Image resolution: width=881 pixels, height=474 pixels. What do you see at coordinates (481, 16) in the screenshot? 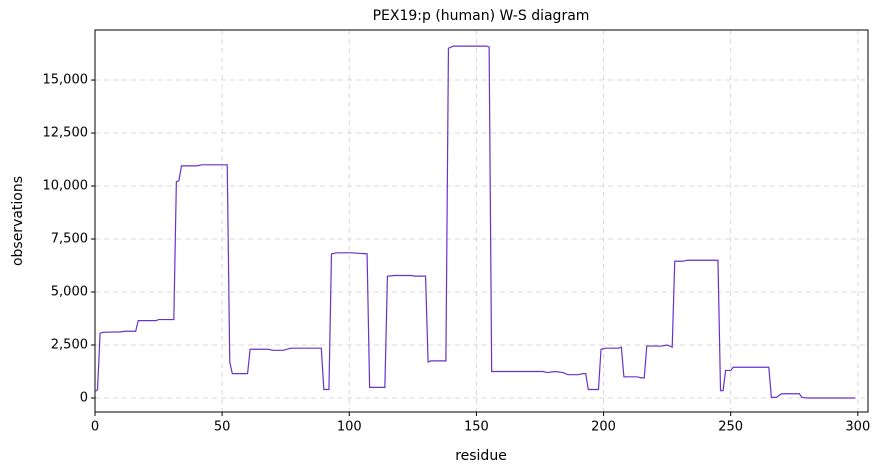
I see `chart-title: PEX19:p (human) W-S diagram` at bounding box center [481, 16].